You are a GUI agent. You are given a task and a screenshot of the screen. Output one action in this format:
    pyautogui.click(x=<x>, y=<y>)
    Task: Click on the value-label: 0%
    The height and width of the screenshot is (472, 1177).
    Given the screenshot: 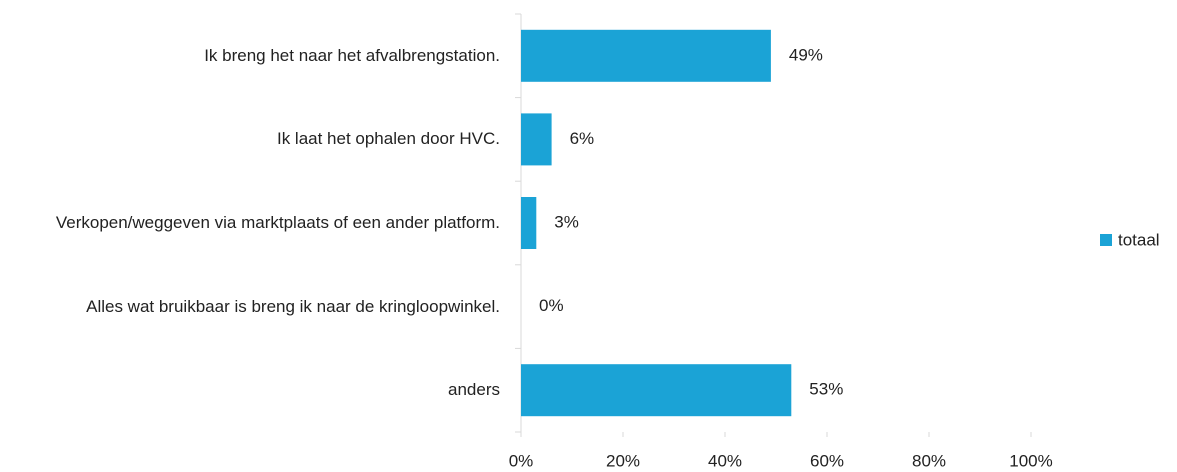 What is the action you would take?
    pyautogui.click(x=551, y=305)
    